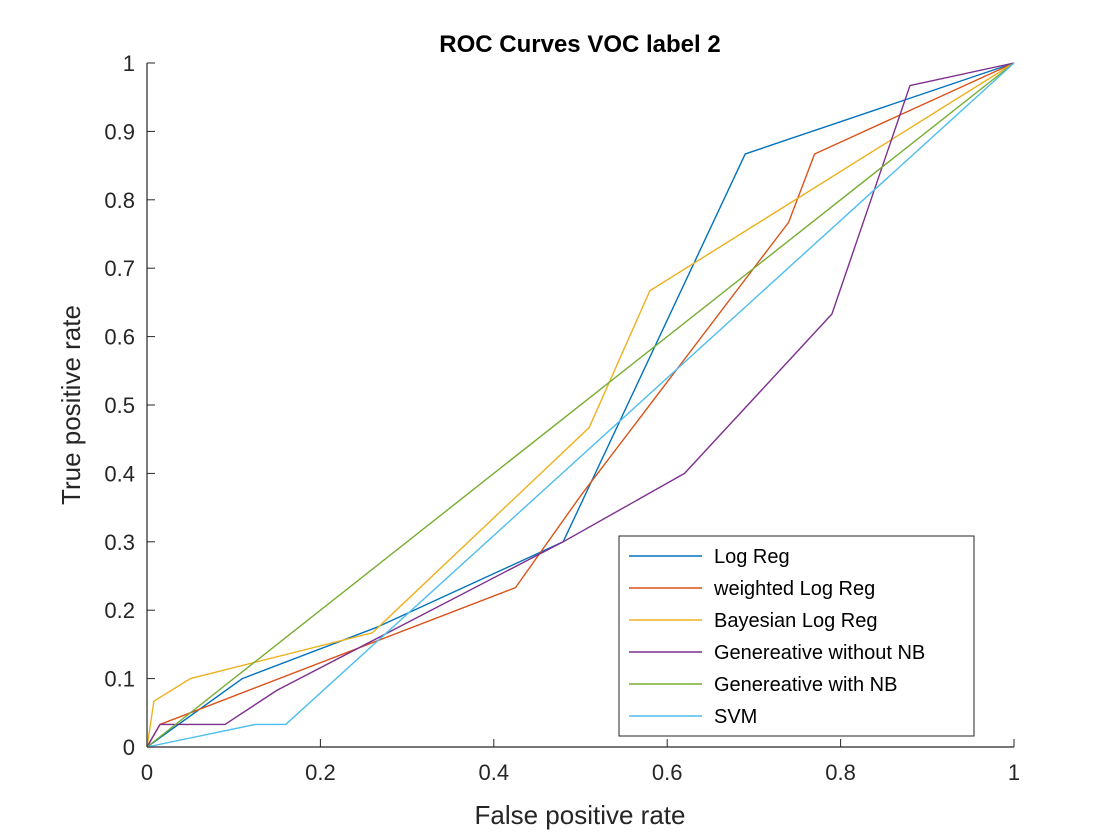 This screenshot has height=840, width=1120. What do you see at coordinates (819, 653) in the screenshot?
I see `legend-label: Genereative without NB` at bounding box center [819, 653].